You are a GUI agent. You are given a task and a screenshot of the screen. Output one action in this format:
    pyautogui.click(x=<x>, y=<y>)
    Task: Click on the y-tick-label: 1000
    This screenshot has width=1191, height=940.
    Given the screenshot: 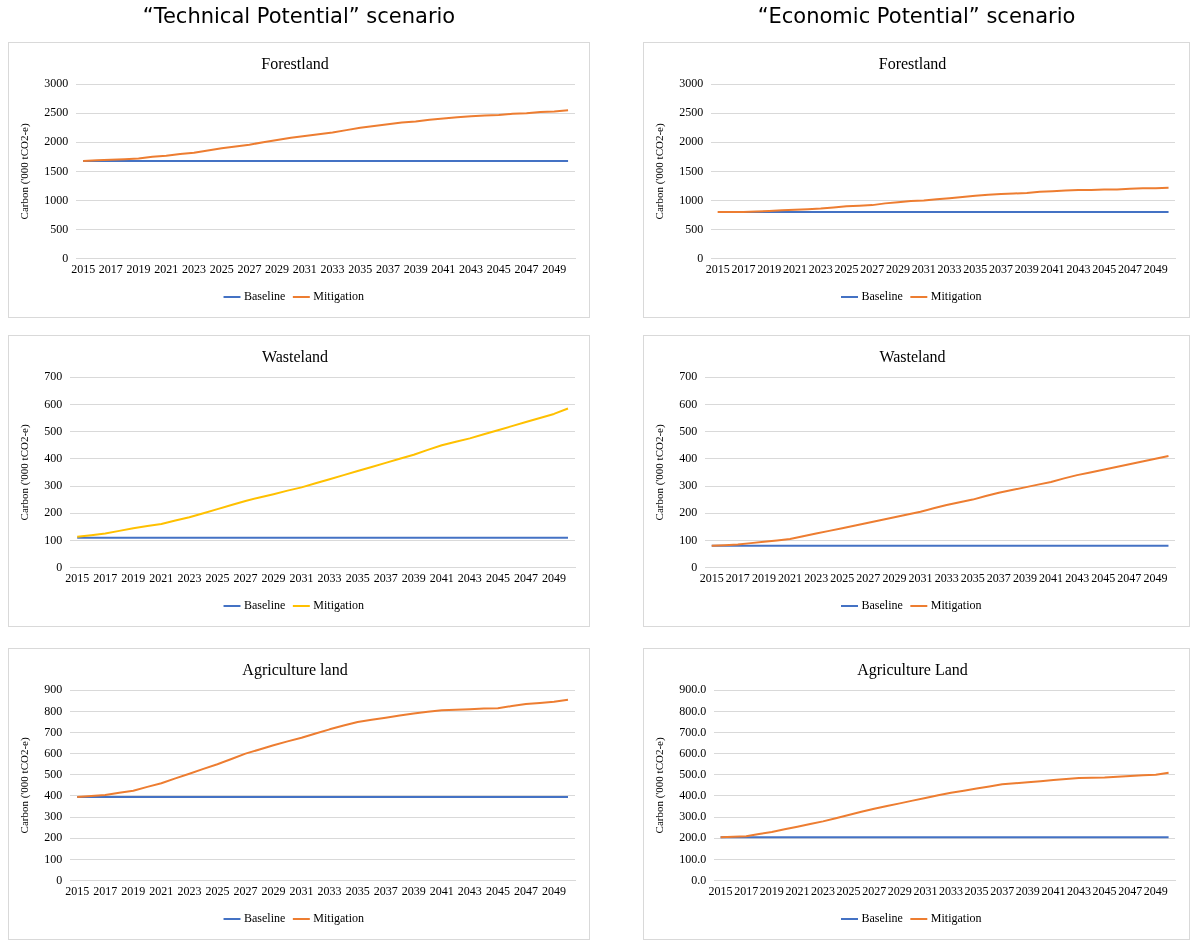 What is the action you would take?
    pyautogui.click(x=56, y=199)
    